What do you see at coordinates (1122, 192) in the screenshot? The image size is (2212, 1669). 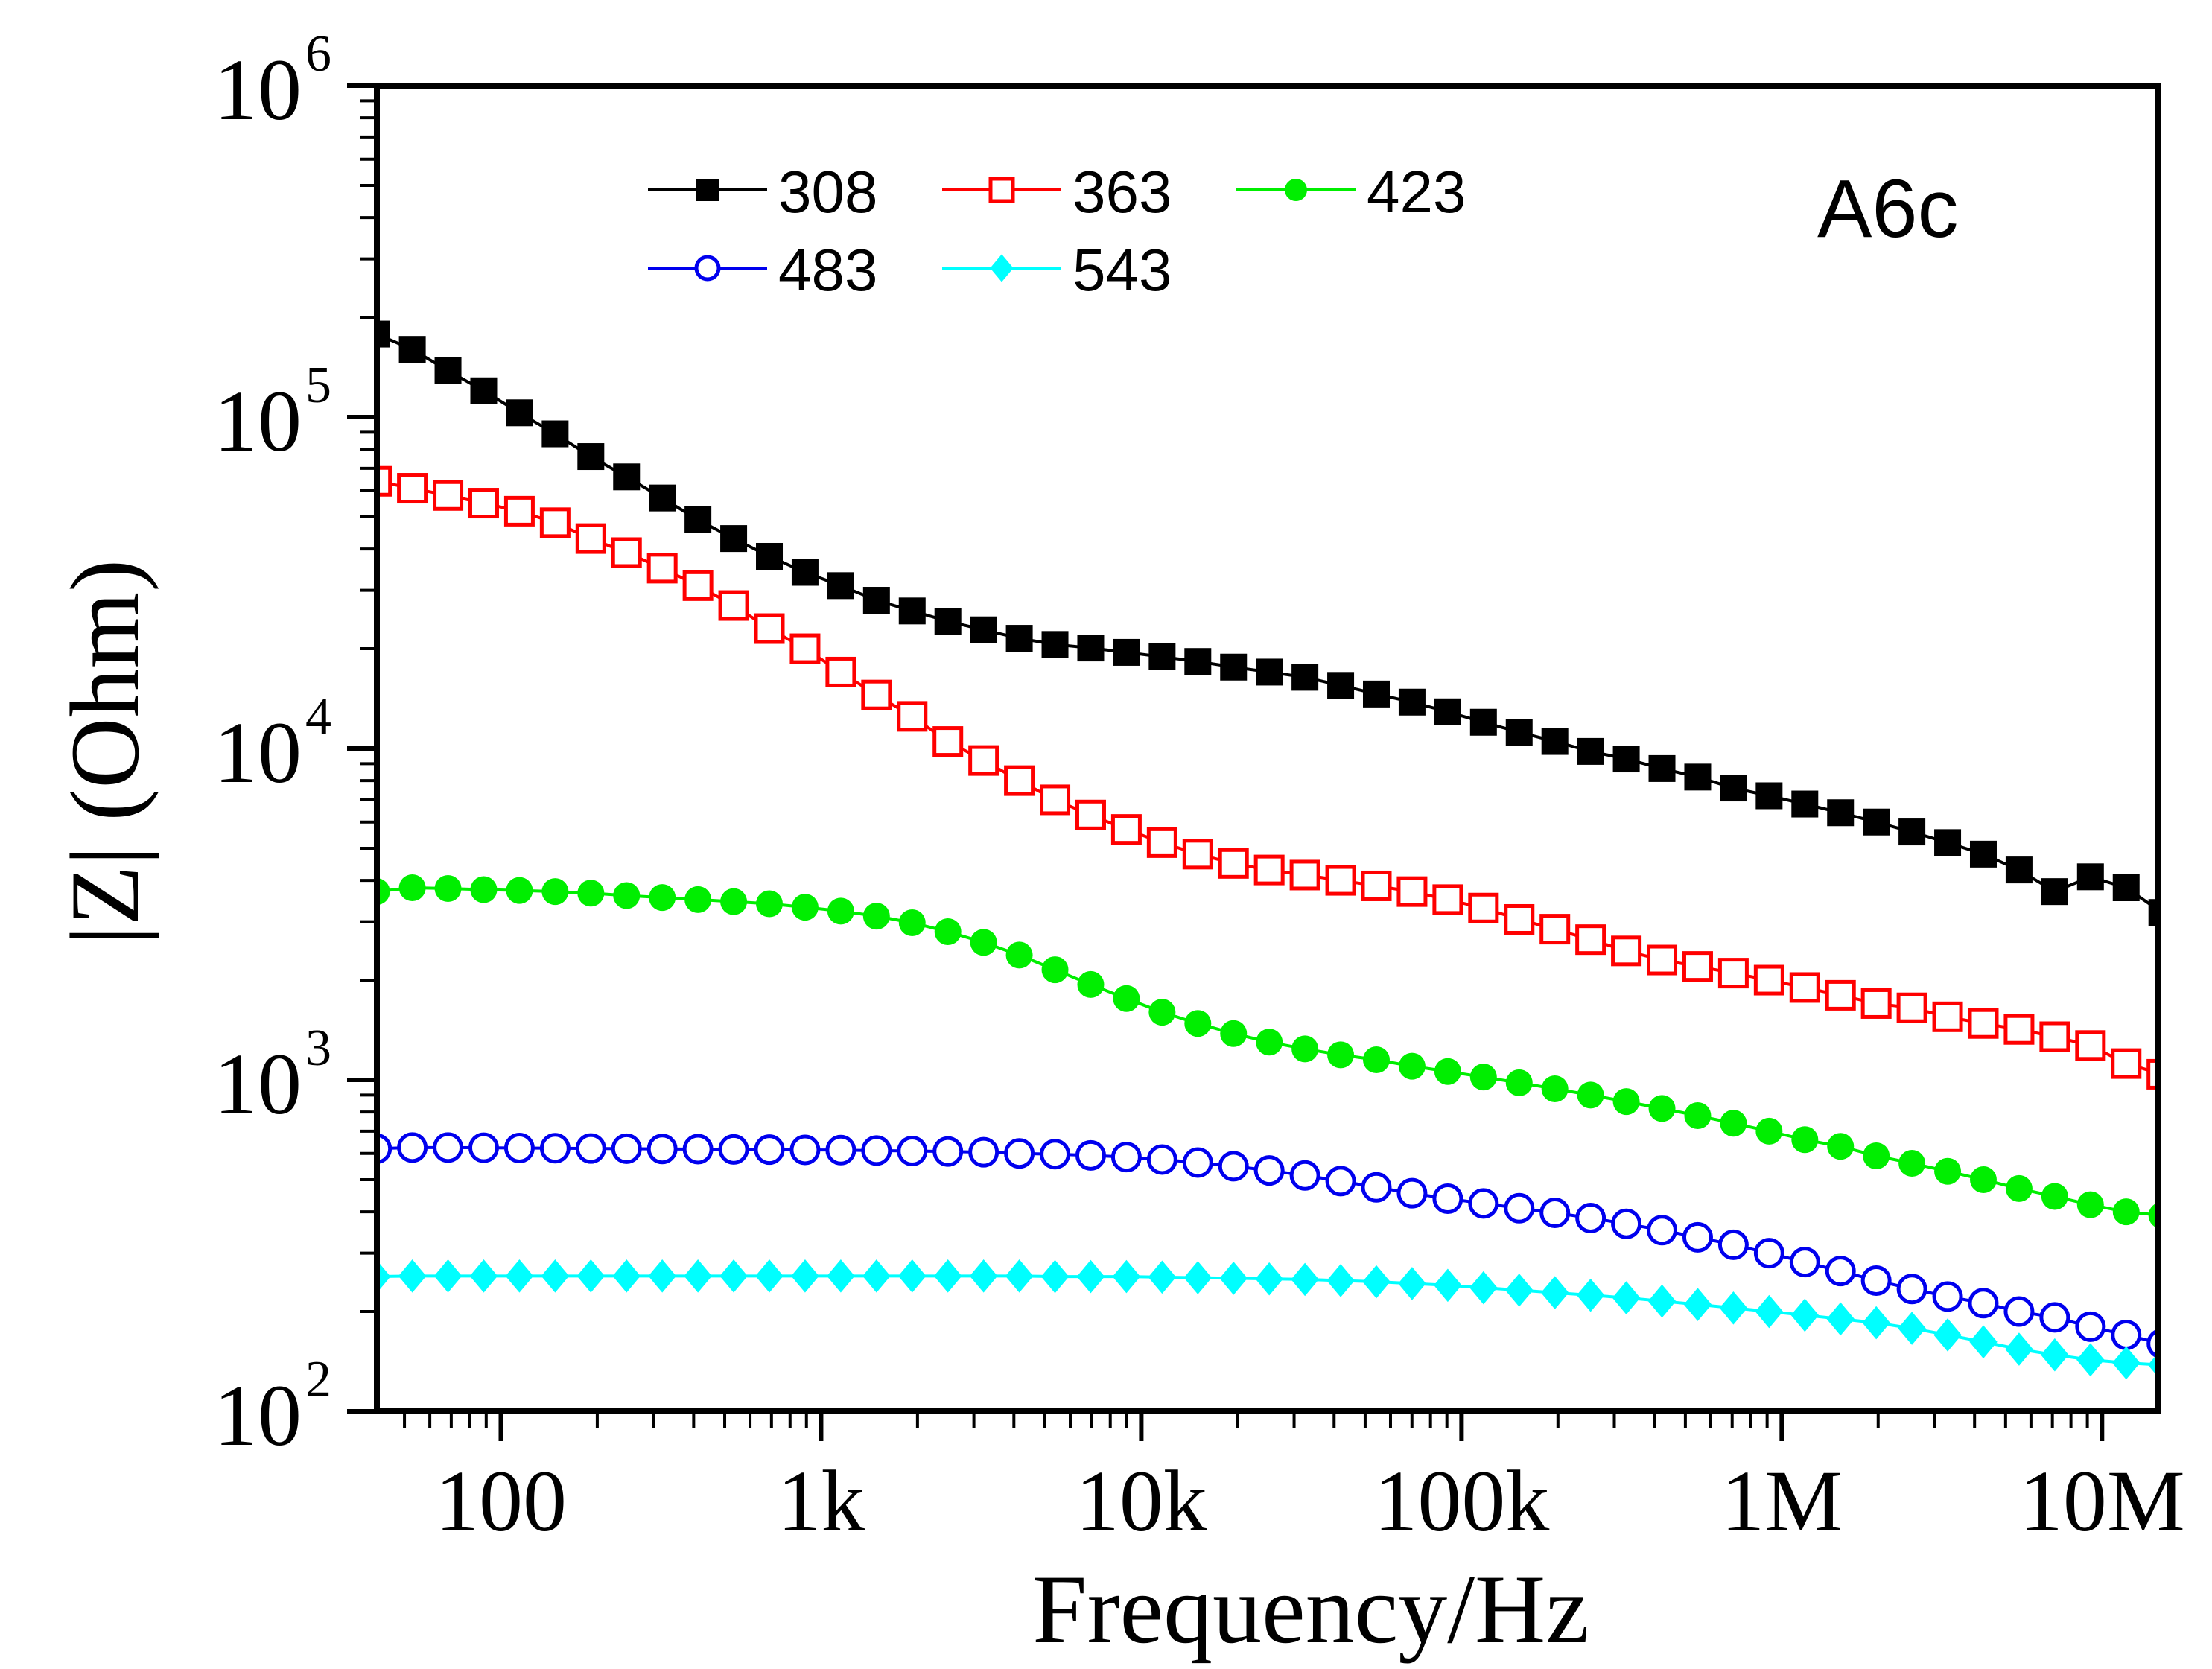 I see `legend-label: 363` at bounding box center [1122, 192].